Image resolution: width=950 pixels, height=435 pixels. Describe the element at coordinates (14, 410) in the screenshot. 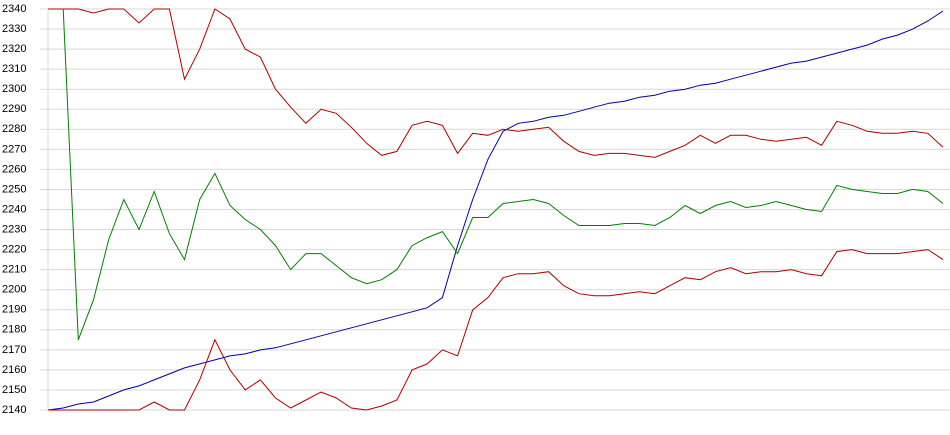

I see `y-tick-label: 2140` at that location.